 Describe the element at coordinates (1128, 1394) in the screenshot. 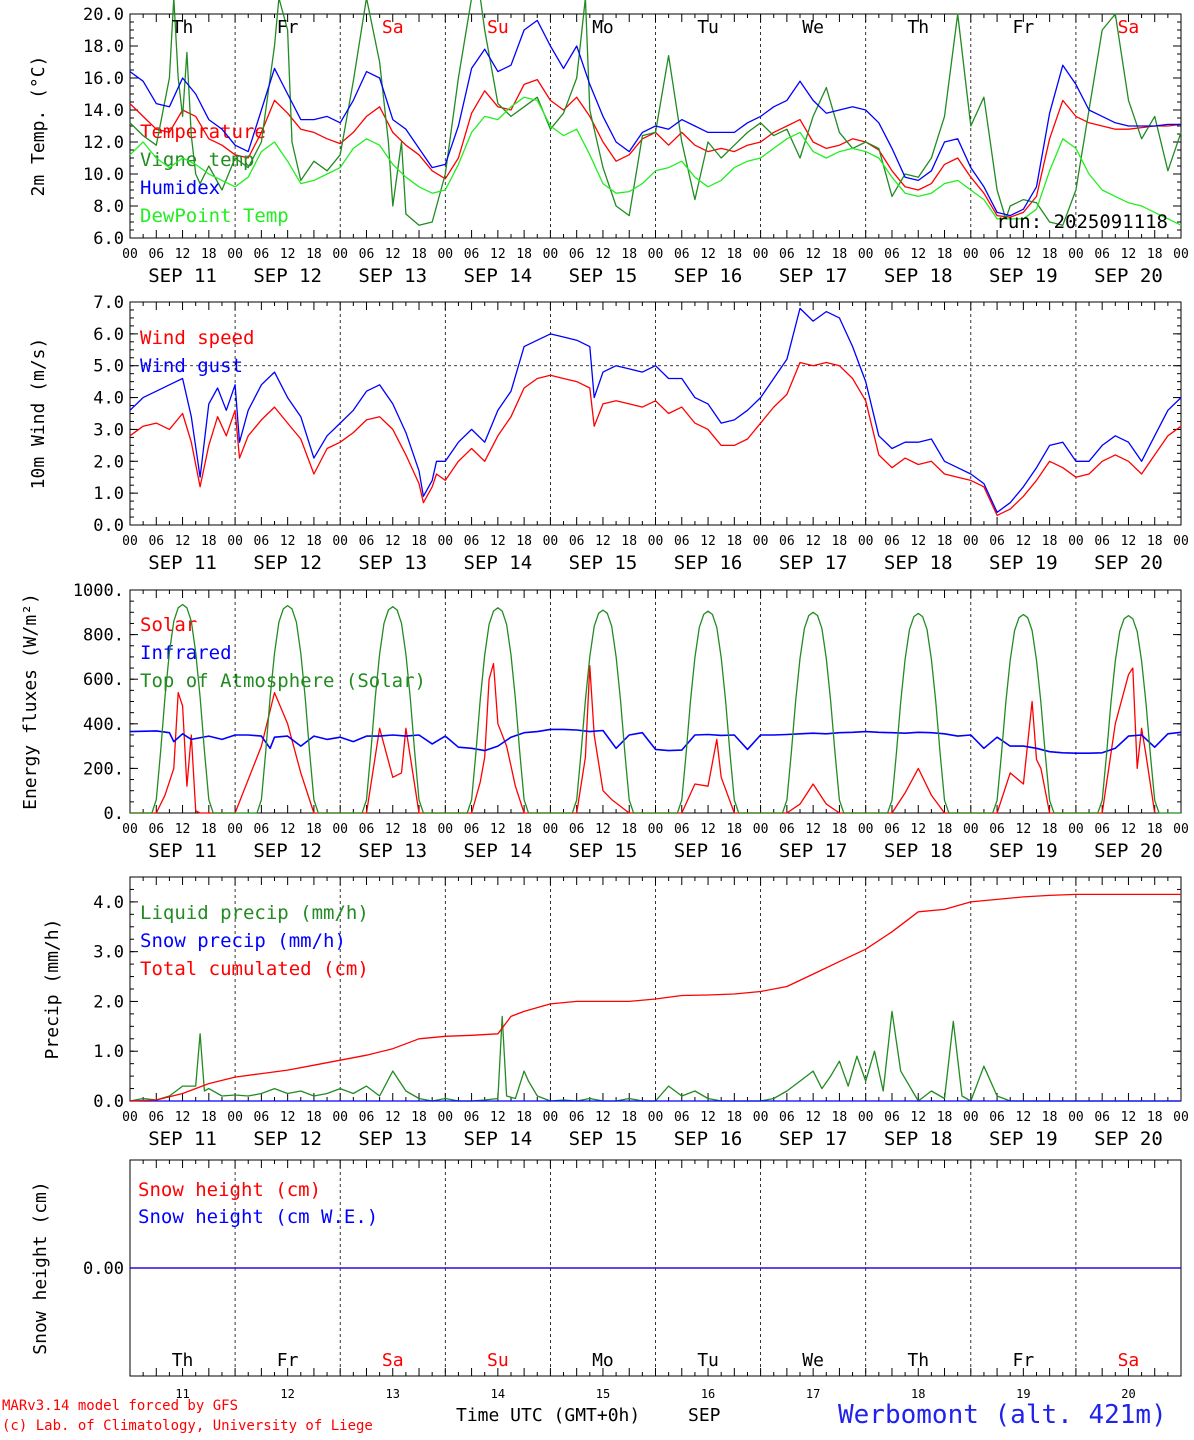

I see `day-number-label: 20` at that location.